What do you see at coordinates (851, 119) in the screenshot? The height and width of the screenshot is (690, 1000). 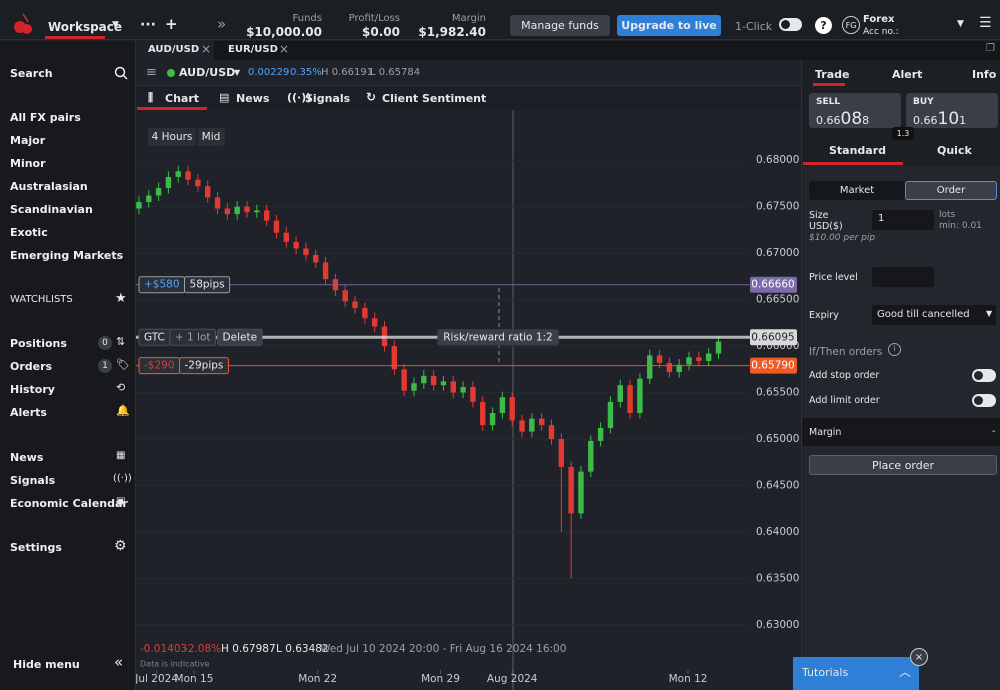 I see `price-part: 08` at bounding box center [851, 119].